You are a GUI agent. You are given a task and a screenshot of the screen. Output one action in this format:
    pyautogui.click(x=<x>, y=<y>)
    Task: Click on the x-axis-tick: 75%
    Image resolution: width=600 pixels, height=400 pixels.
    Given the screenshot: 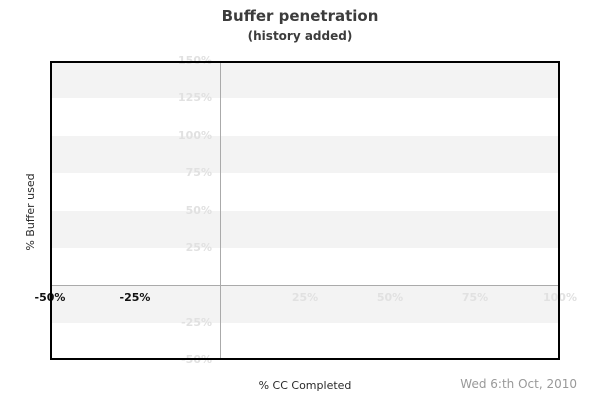 What is the action you would take?
    pyautogui.click(x=475, y=298)
    